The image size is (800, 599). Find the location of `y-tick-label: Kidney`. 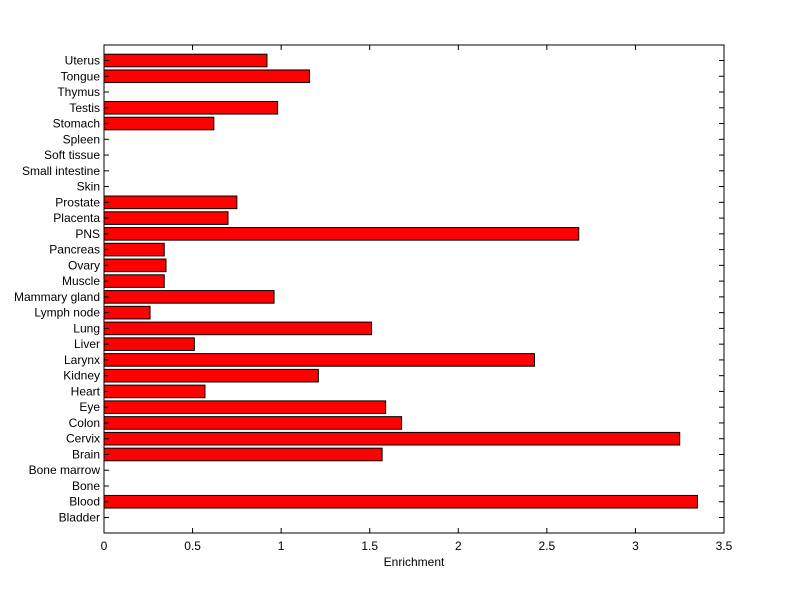

y-tick-label: Kidney is located at coordinates (81, 376).